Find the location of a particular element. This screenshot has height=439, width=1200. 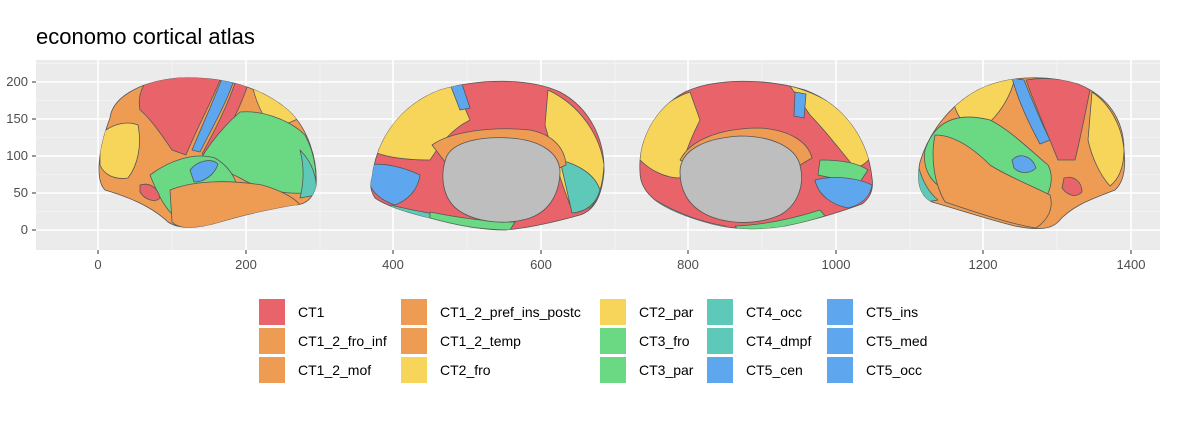

brain-lateral-right is located at coordinates (1022, 153).